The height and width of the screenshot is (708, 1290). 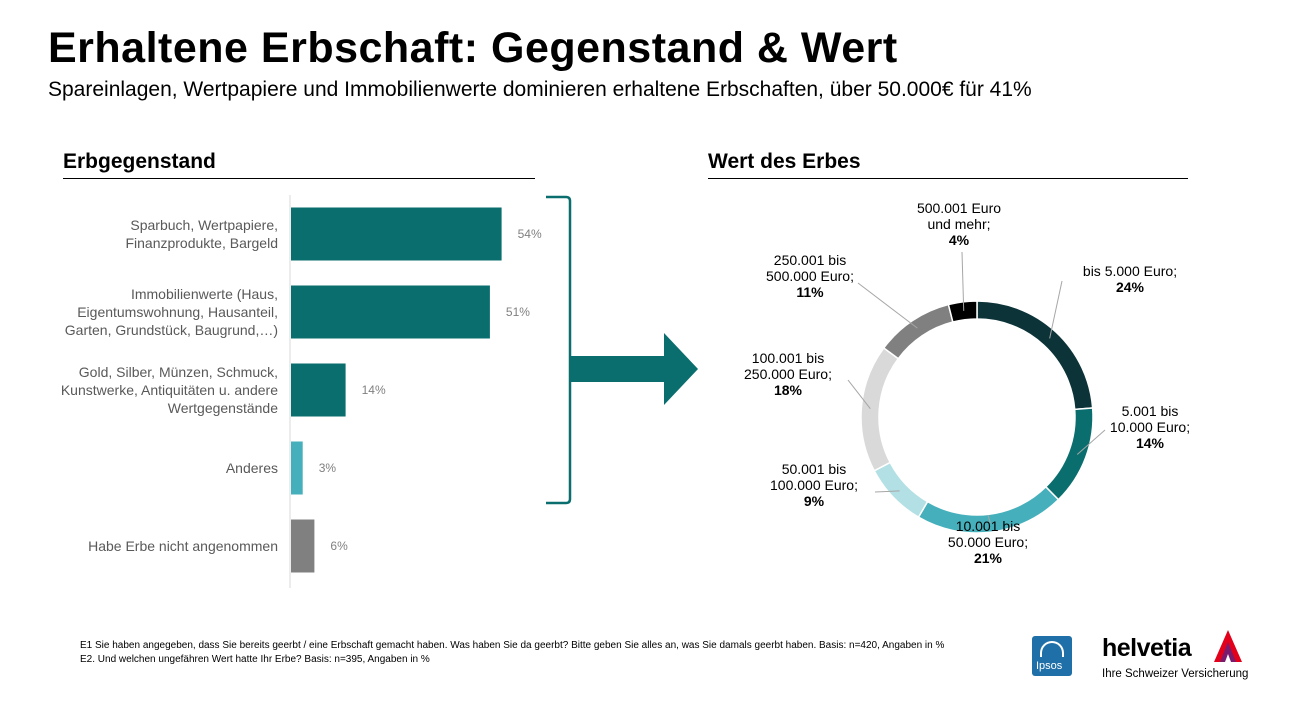 What do you see at coordinates (988, 558) in the screenshot?
I see `donut-pct-label-2: 21%` at bounding box center [988, 558].